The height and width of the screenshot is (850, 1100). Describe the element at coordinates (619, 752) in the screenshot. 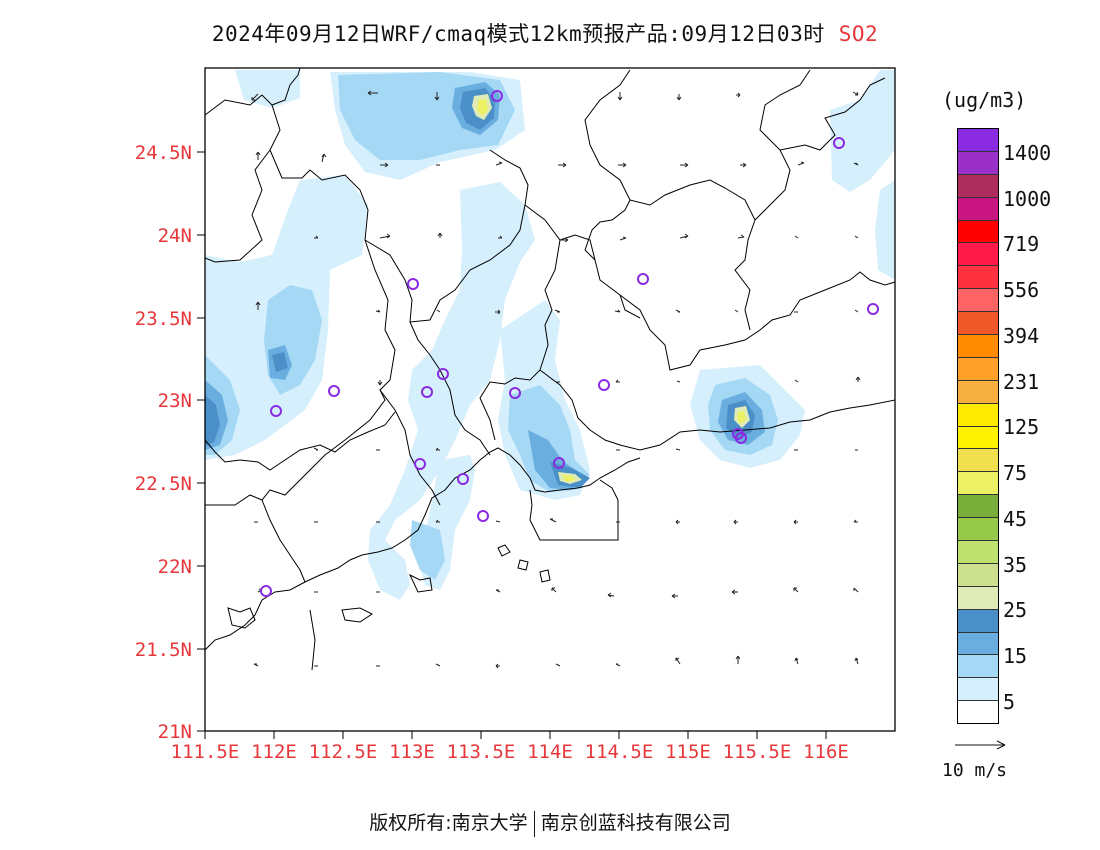

I see `x-tick-label: 114.5E` at that location.